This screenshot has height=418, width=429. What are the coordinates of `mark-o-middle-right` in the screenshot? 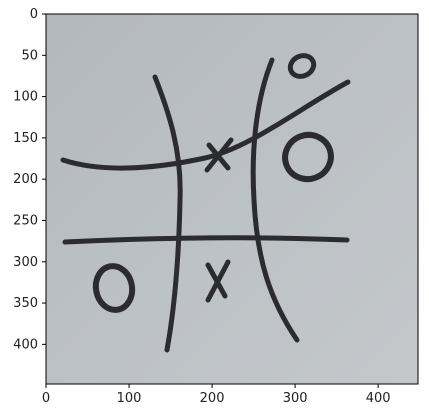 It's located at (308, 157).